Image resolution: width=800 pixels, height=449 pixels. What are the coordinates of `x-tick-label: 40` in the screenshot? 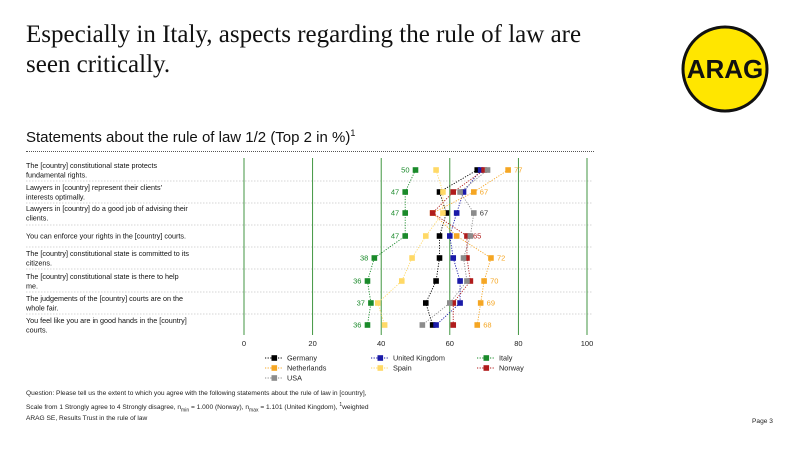 It's located at (381, 343).